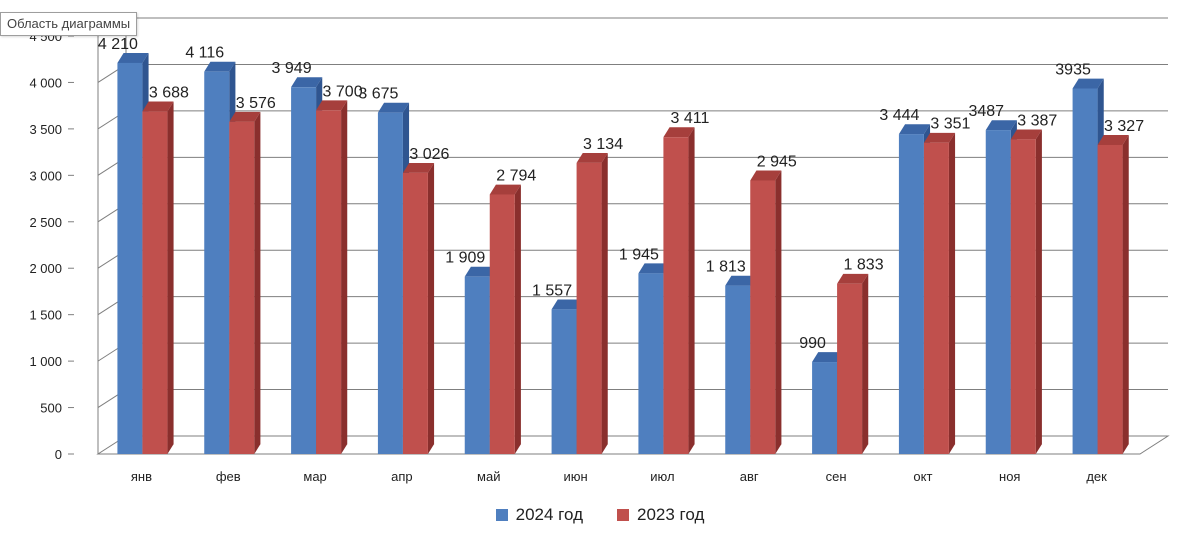  I want to click on data-label-2024: 4 116, so click(204, 53).